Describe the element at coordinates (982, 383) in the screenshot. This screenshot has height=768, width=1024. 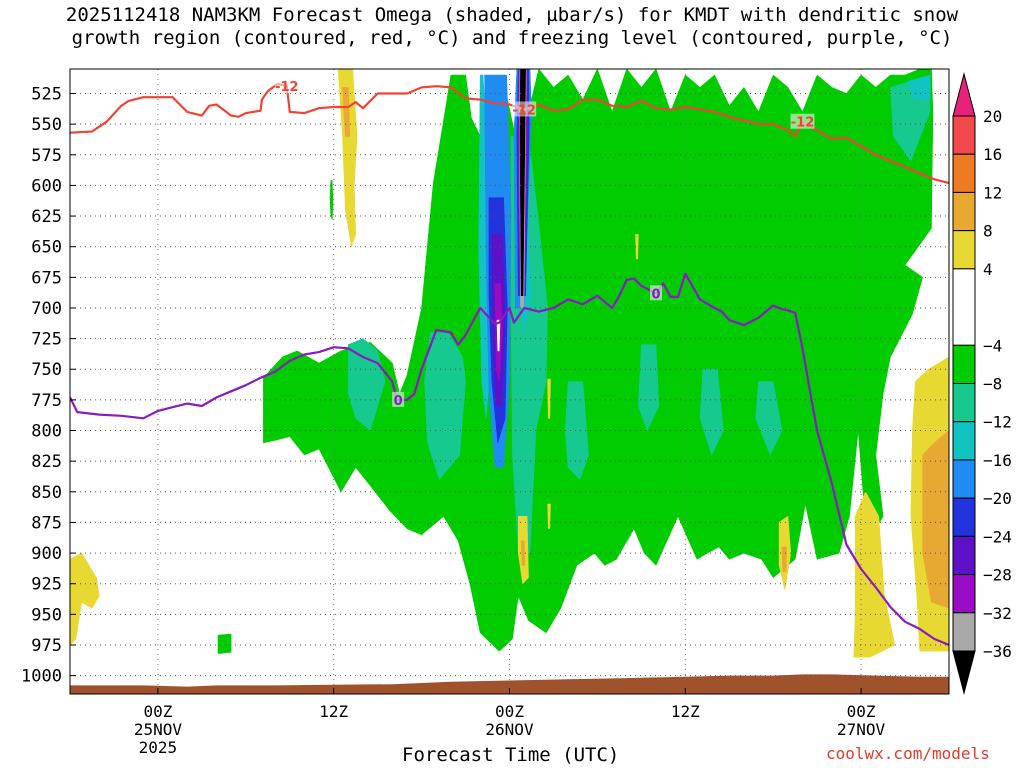
I see `colorbar: 20 16 12 8 4 −4 −8 −12 −16 −20 −24 −28 −32 −36` at that location.